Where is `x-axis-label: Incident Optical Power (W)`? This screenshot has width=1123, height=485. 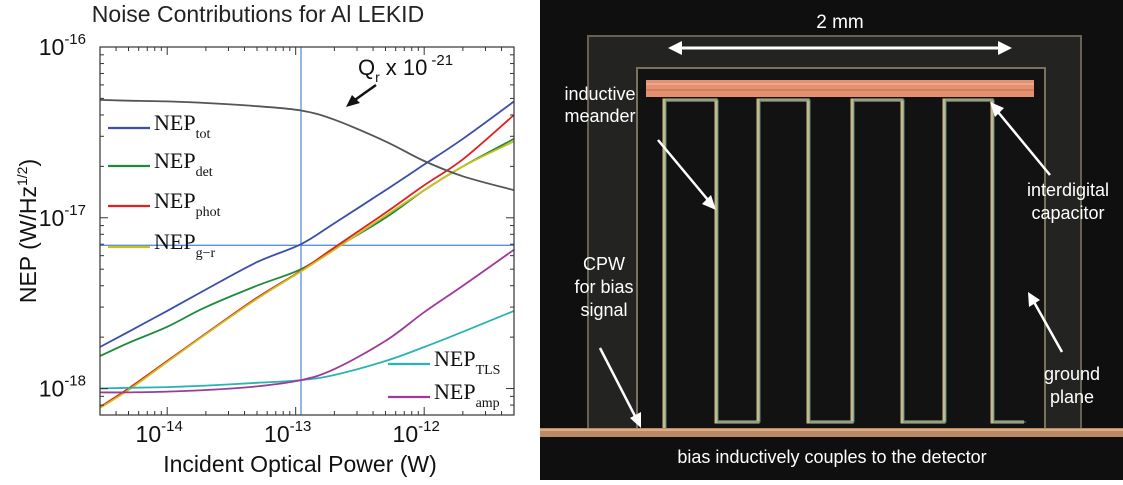 x-axis-label: Incident Optical Power (W) is located at coordinates (300, 464).